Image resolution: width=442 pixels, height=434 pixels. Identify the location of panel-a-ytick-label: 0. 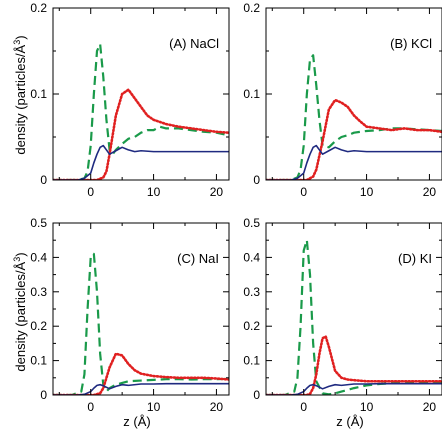
(43, 180).